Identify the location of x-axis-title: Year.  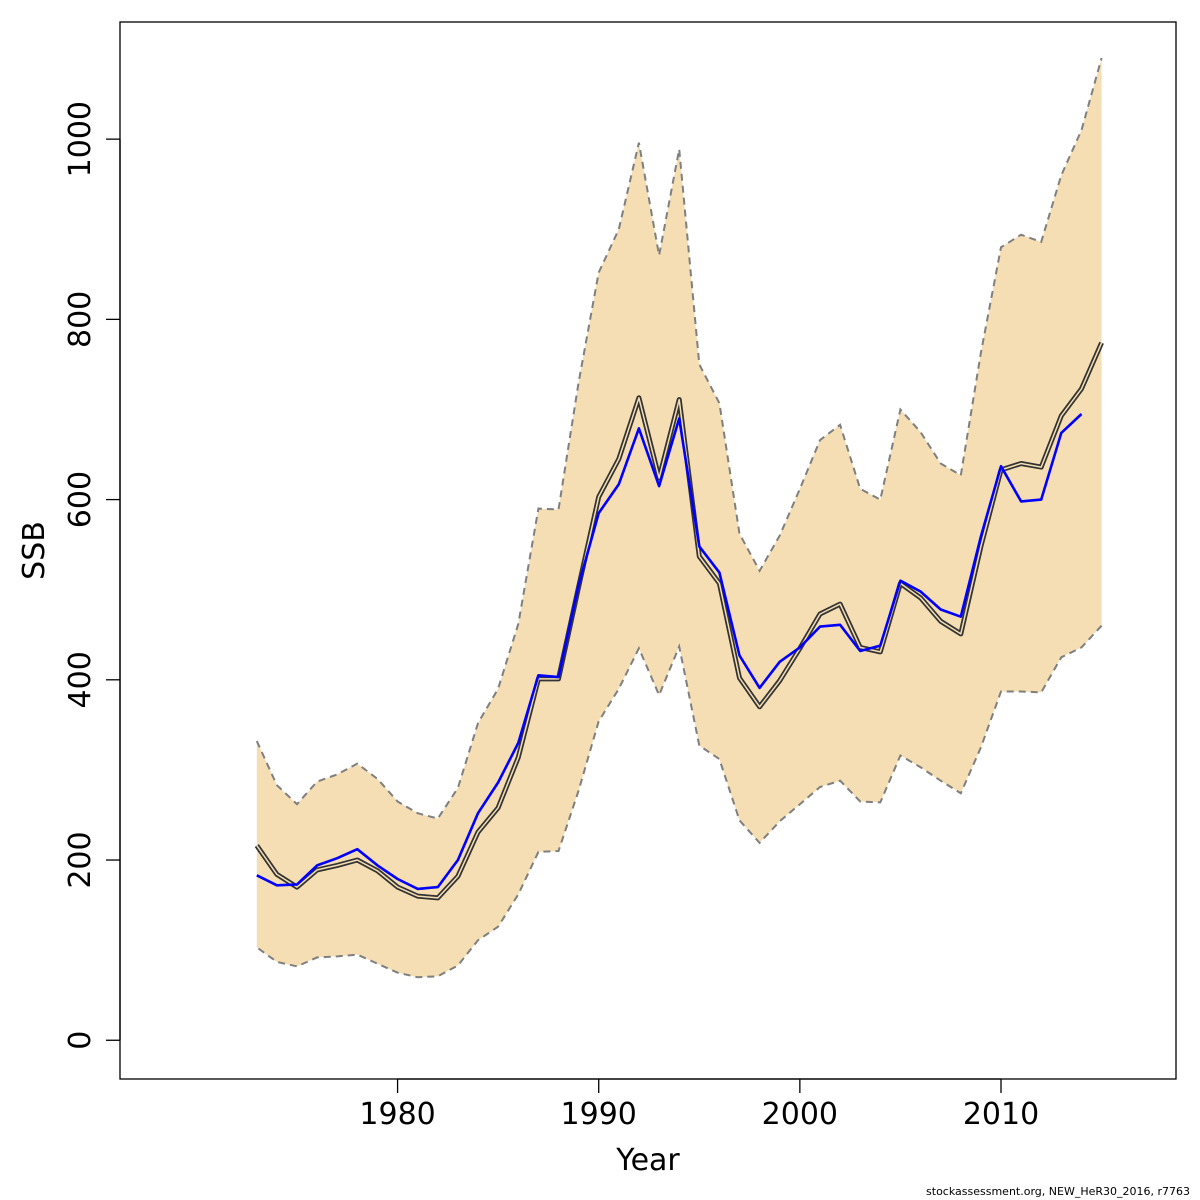
(647, 1160).